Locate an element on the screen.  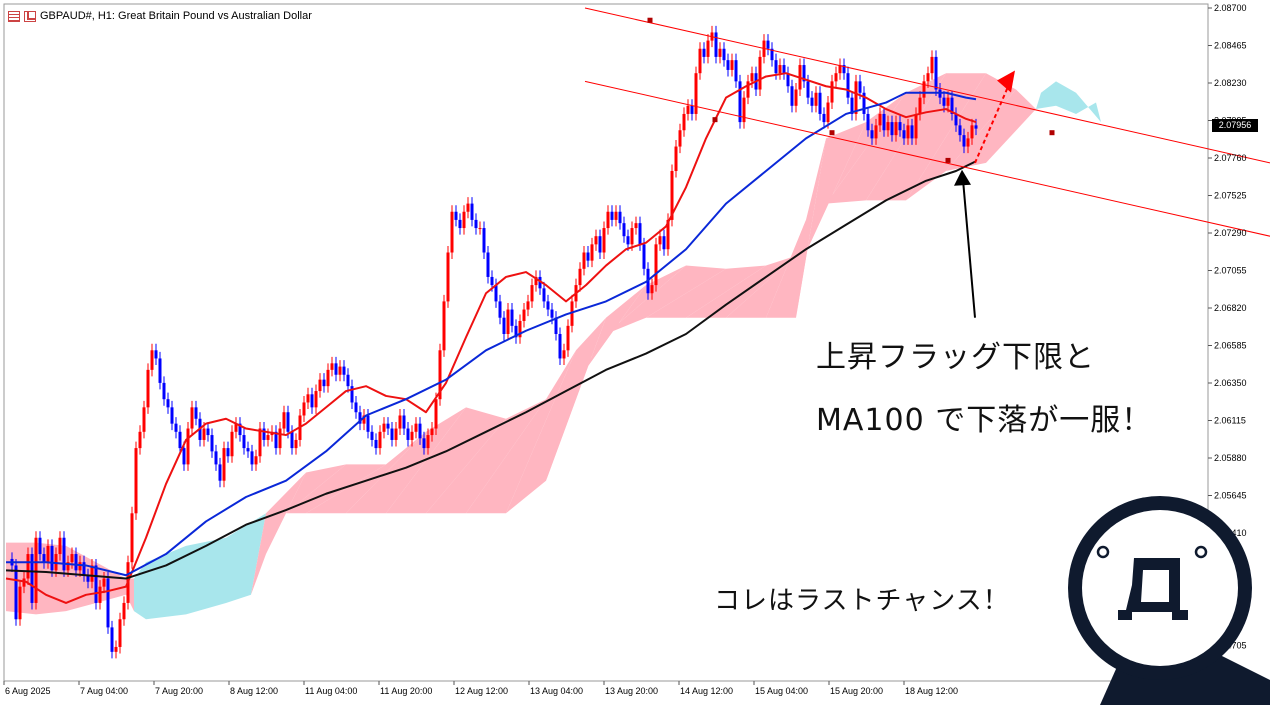
mascot-face-icon is located at coordinates (1169, 600).